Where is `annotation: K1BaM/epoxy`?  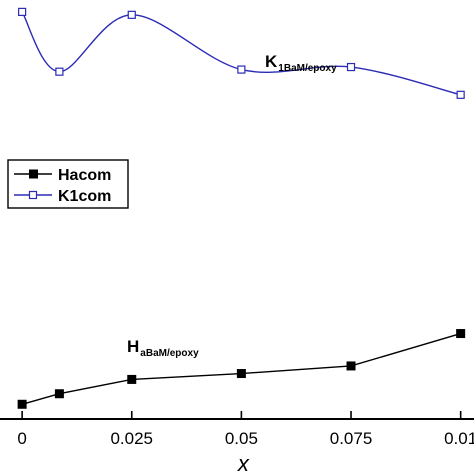
annotation: K1BaM/epoxy is located at coordinates (301, 63).